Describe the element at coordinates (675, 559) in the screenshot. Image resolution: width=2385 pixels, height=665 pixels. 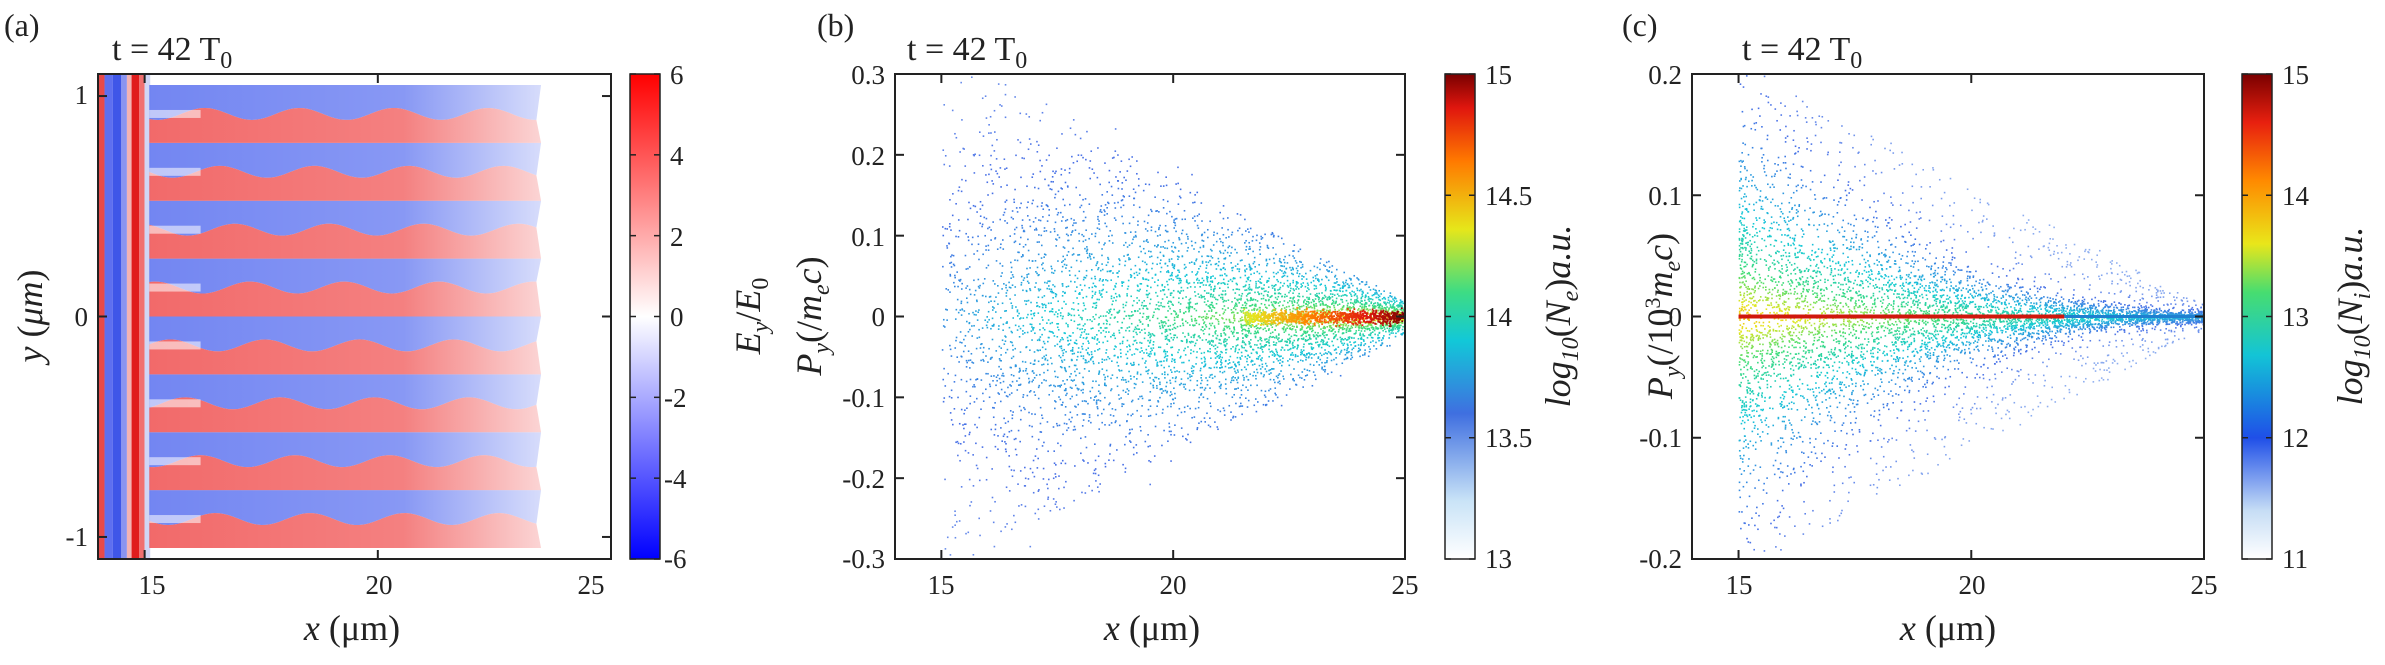
I see `cbar-tick: -6` at that location.